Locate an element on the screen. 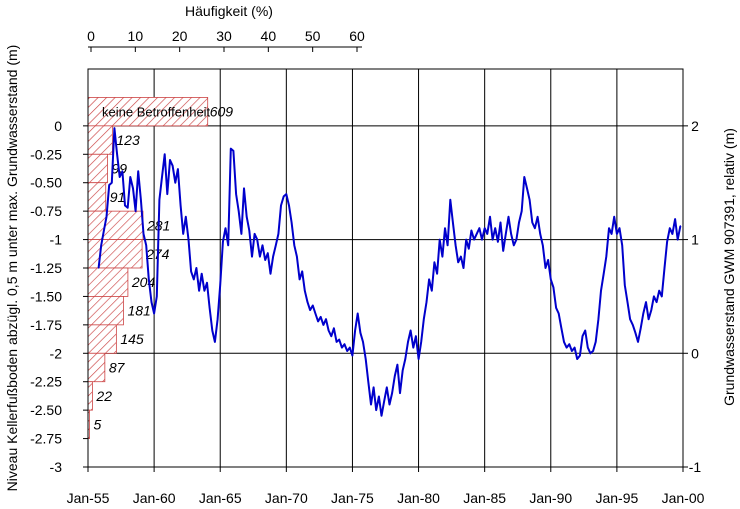 This screenshot has width=740, height=509. histogram-count-label: 5 is located at coordinates (98, 424).